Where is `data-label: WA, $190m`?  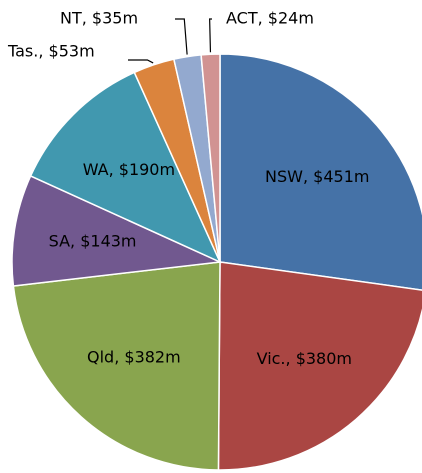 data-label: WA, $190m is located at coordinates (129, 169).